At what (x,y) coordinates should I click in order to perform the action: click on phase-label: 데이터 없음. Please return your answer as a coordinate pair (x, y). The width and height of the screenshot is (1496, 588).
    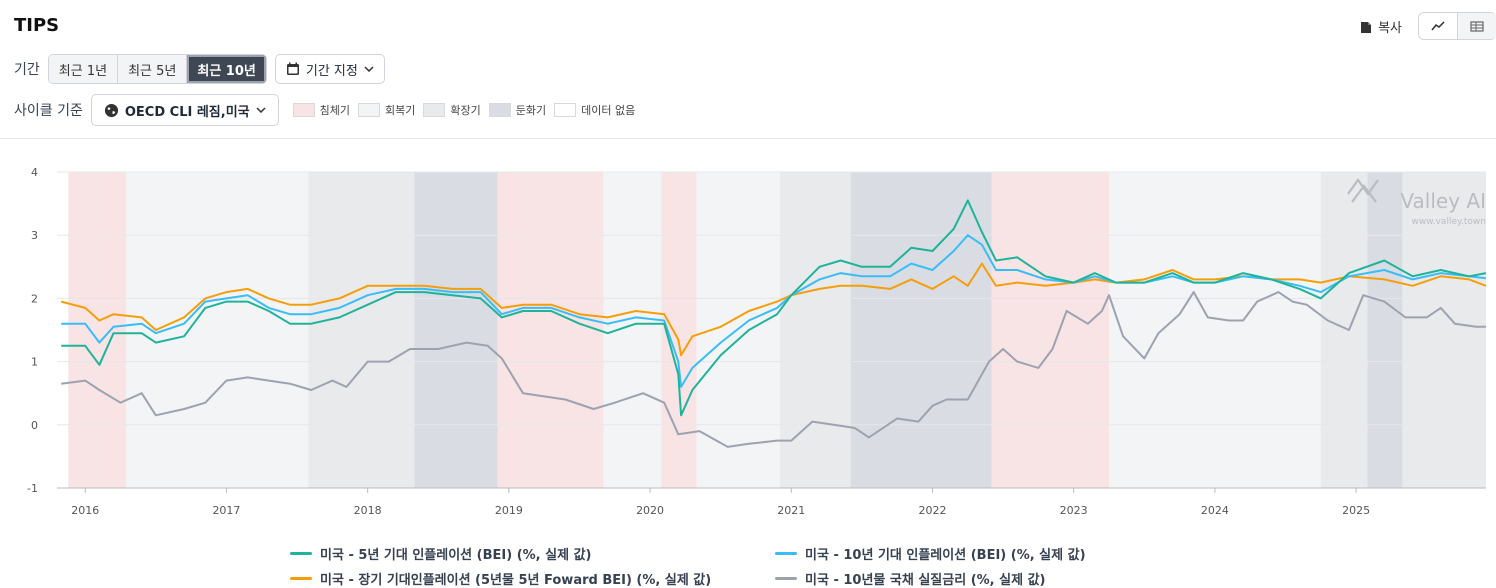
    Looking at the image, I should click on (608, 110).